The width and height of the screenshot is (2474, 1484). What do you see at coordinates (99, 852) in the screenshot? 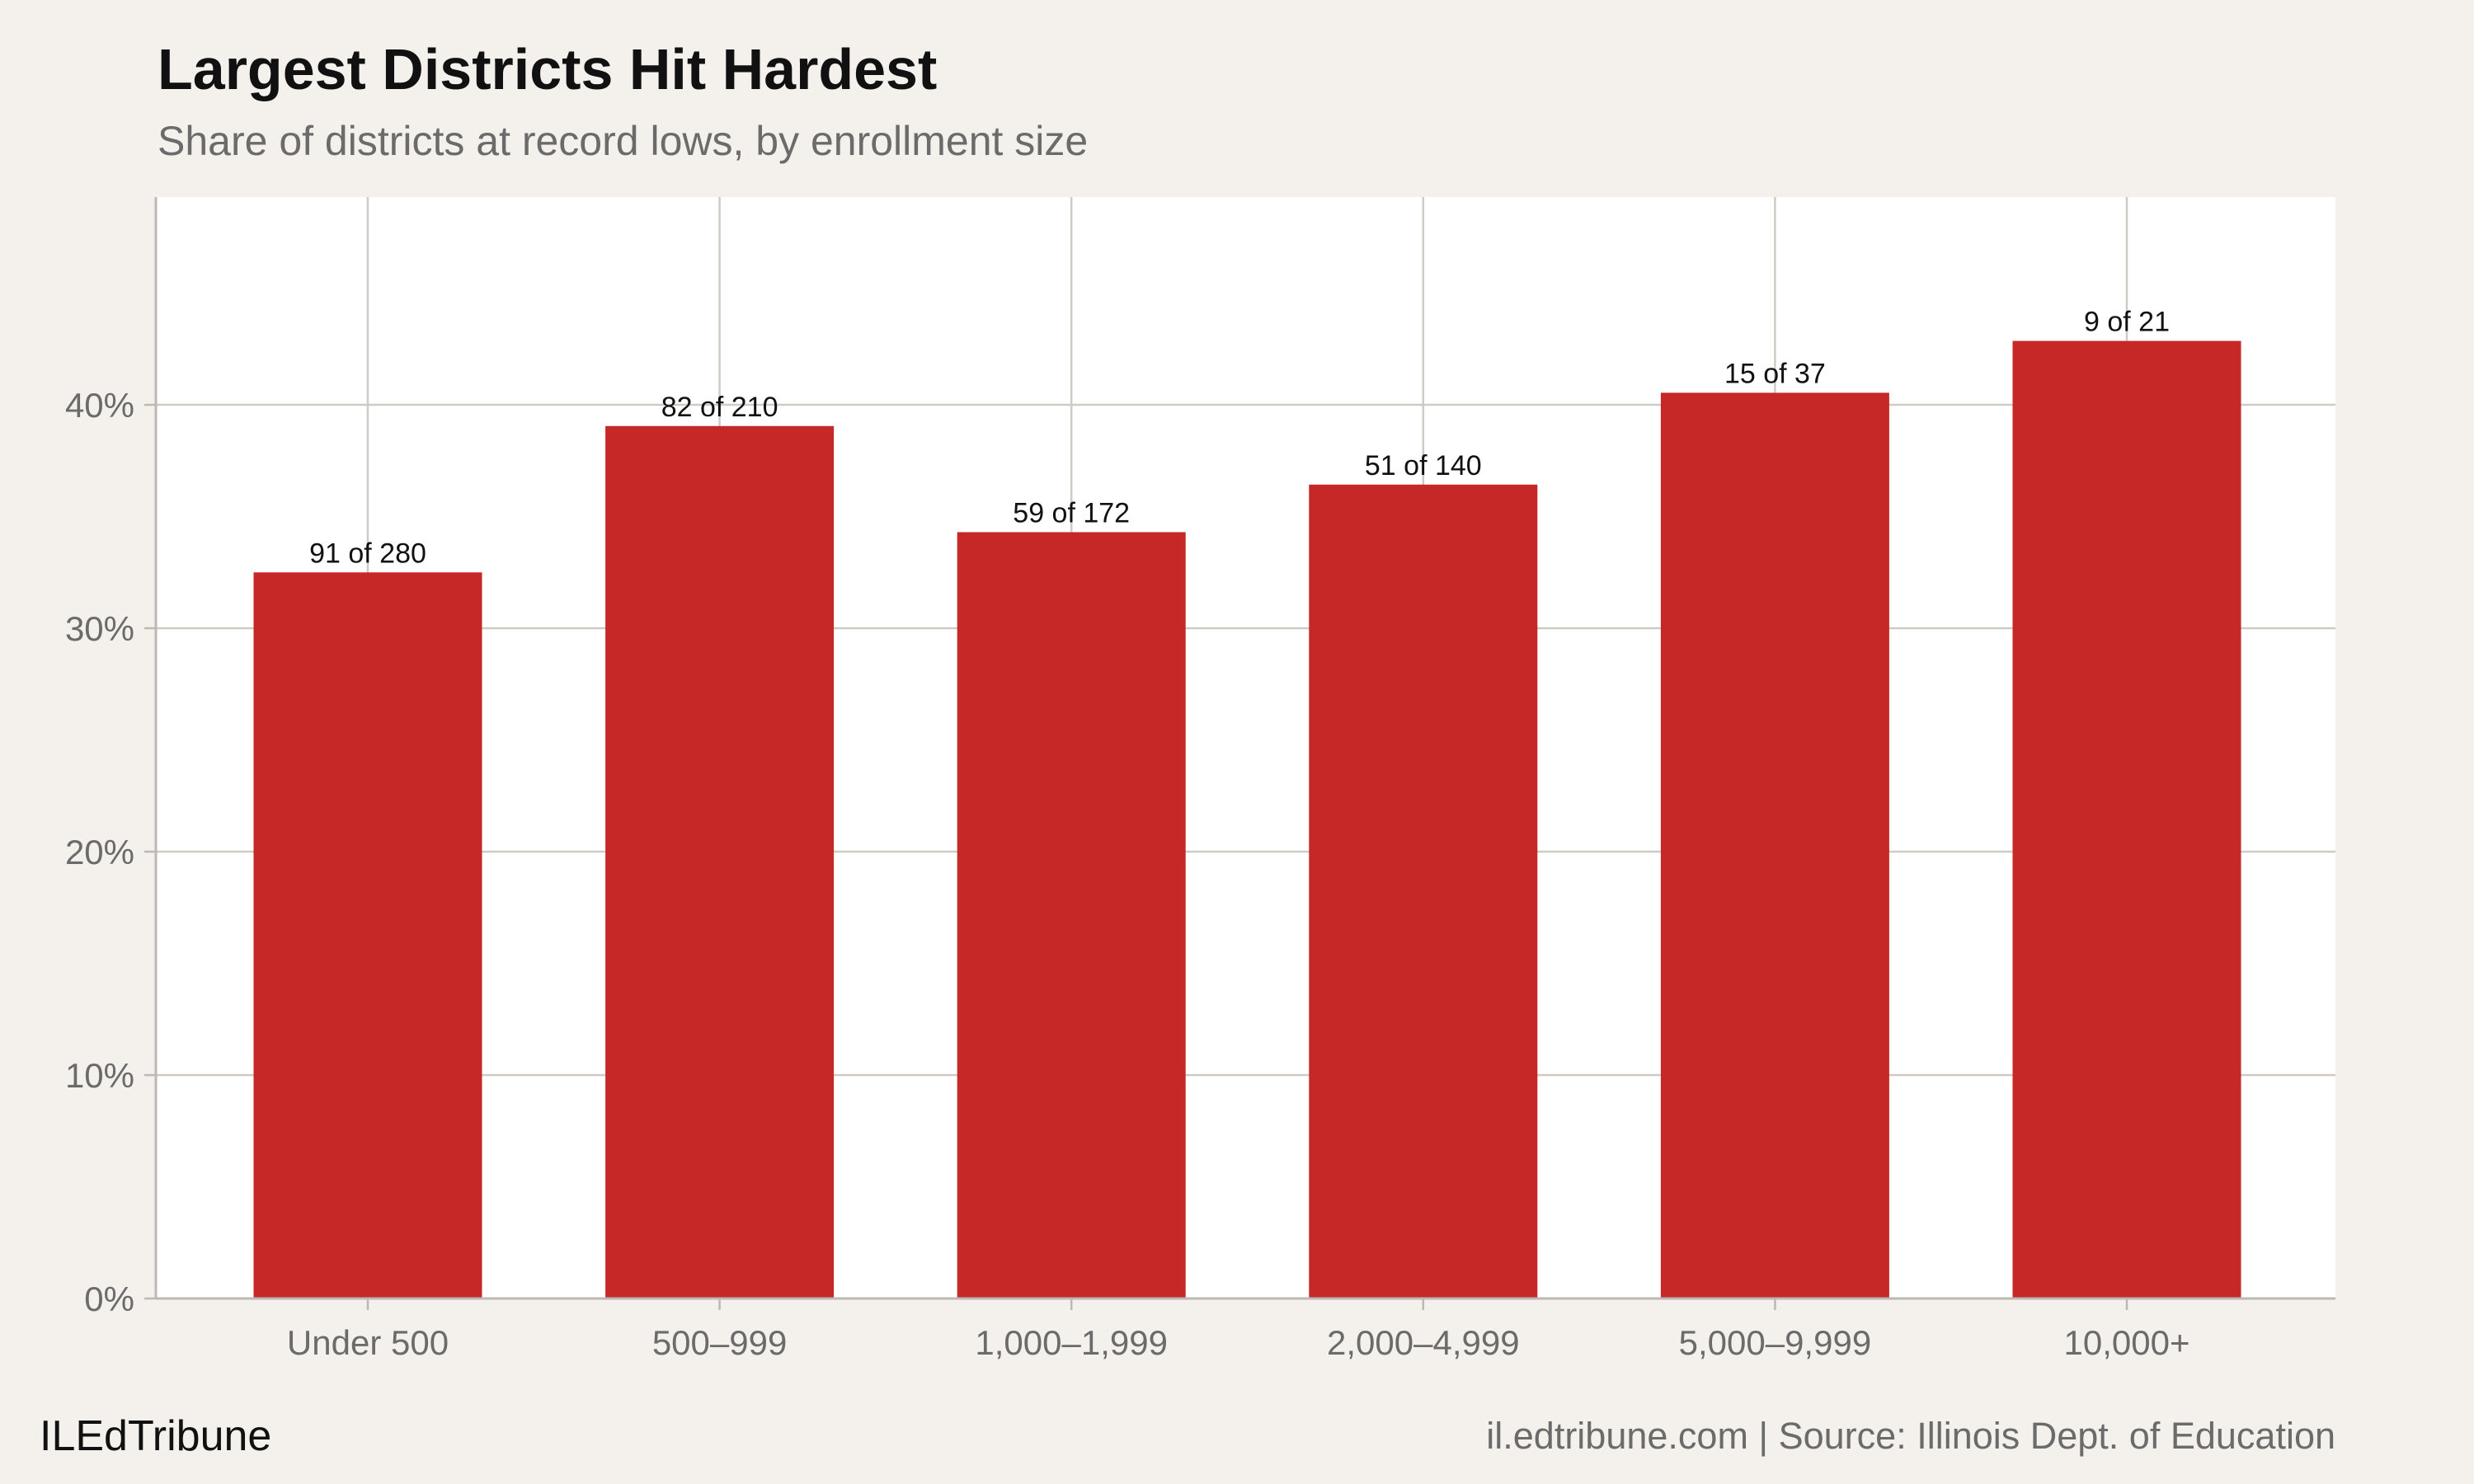
I see `y-tick-label: 20%` at bounding box center [99, 852].